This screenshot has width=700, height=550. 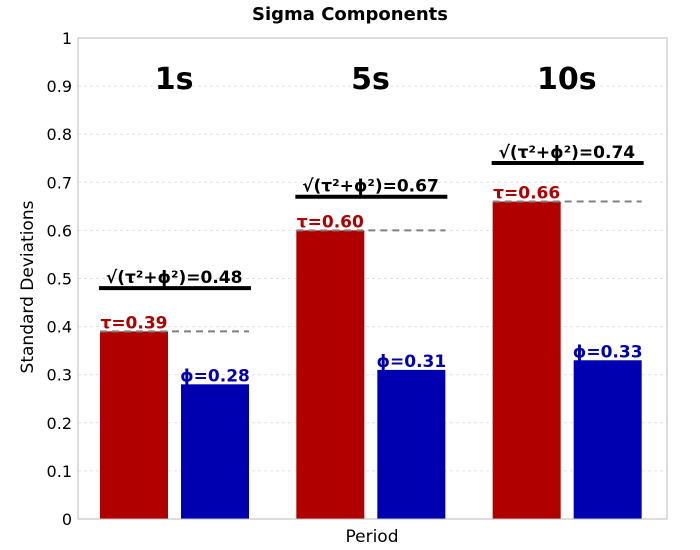 I want to click on y-tick-label: 0, so click(x=67, y=519).